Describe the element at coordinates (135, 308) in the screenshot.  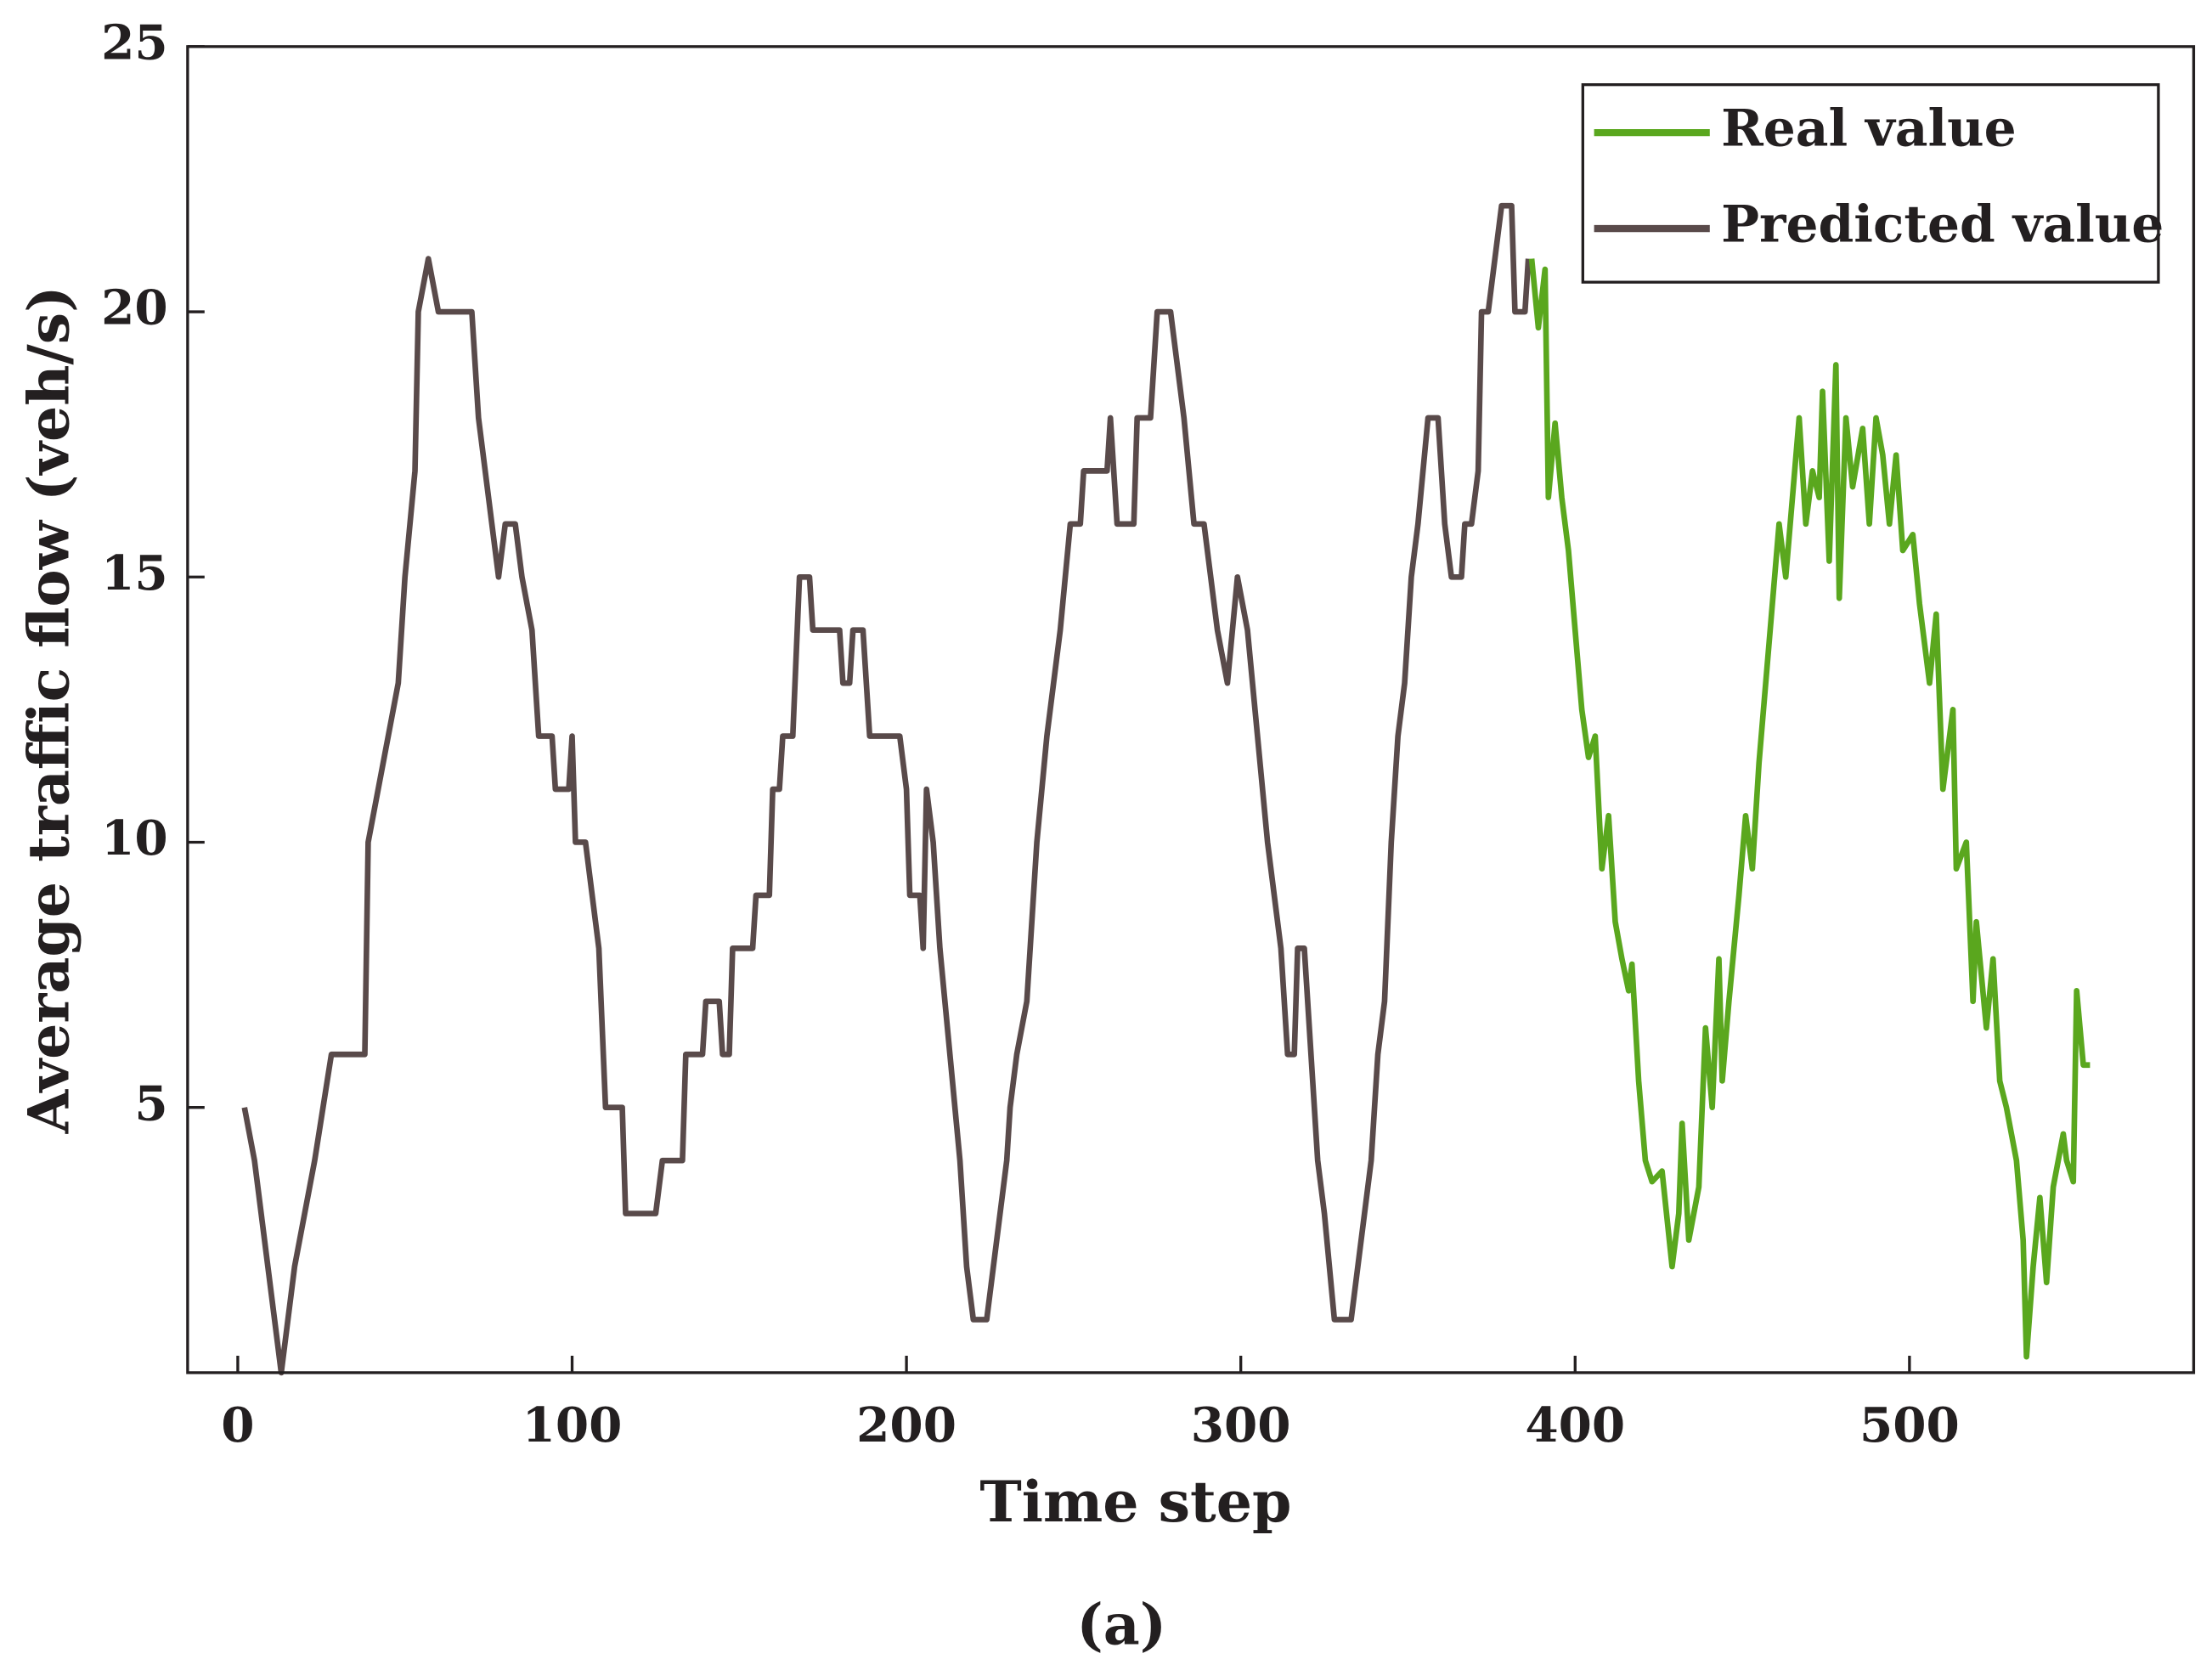
I see `y-tick-label: 20` at that location.